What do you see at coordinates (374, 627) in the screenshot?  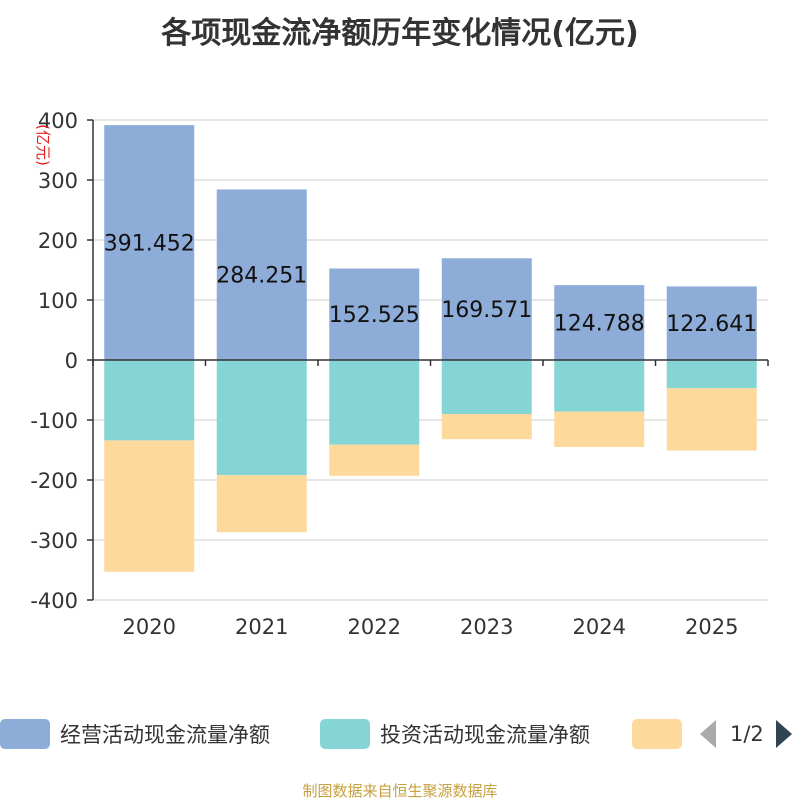 I see `x-tick-label: 2022` at bounding box center [374, 627].